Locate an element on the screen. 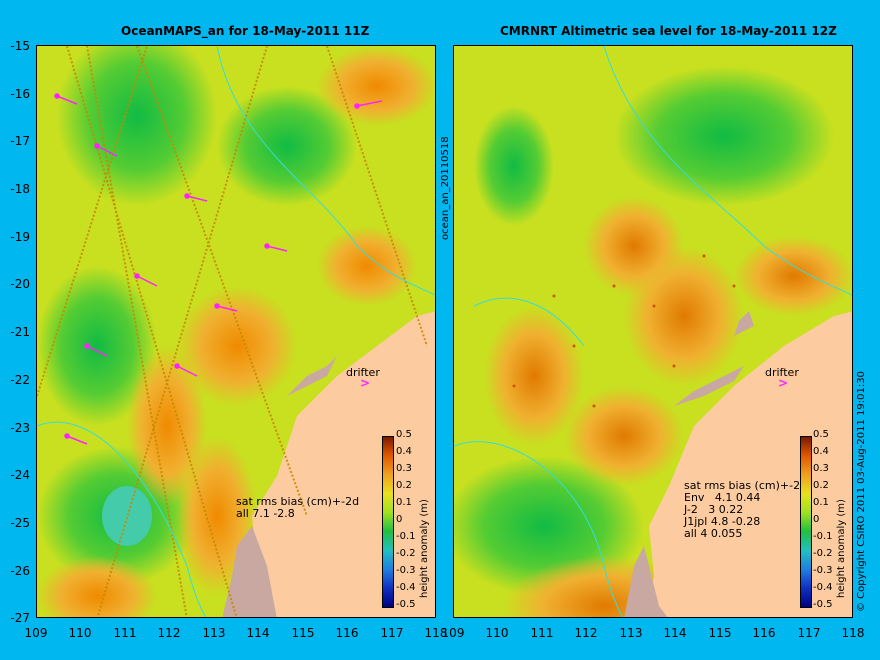 Image resolution: width=880 pixels, height=660 pixels. right-colorbar is located at coordinates (806, 522).